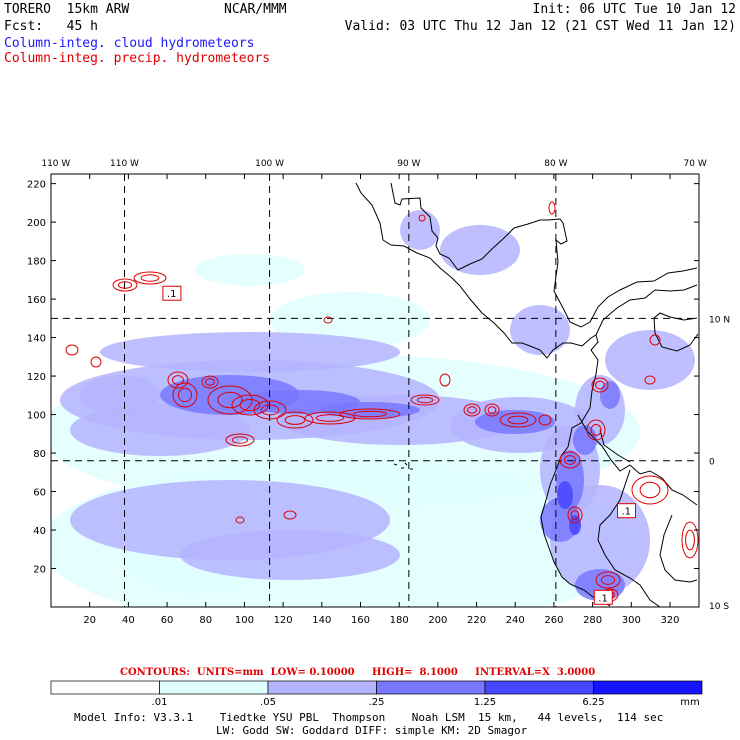  Describe the element at coordinates (244, 620) in the screenshot. I see `x-tick-label: 100` at that location.